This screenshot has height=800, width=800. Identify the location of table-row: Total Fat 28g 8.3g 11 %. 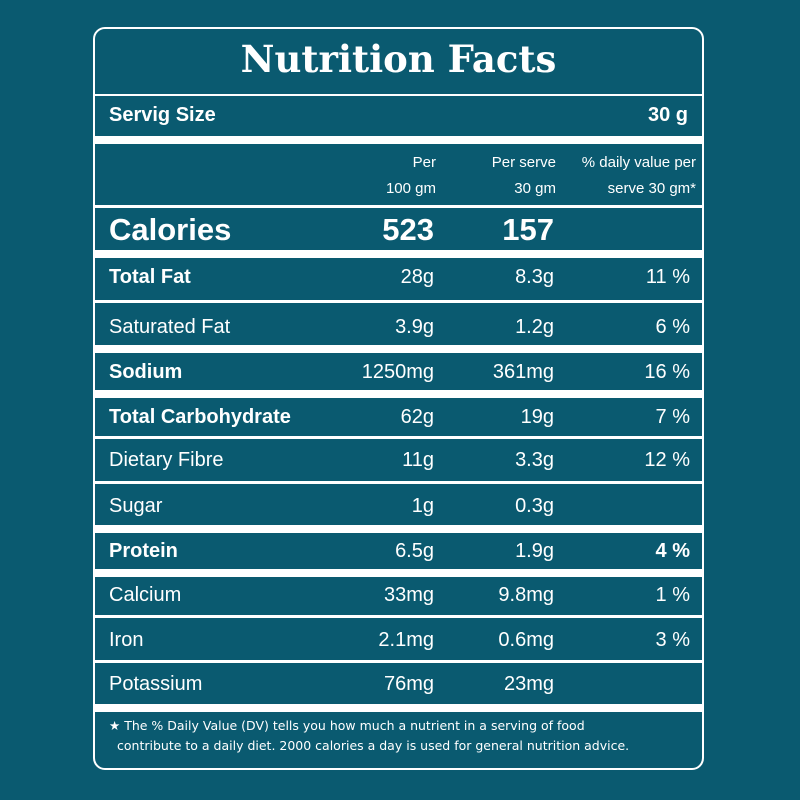
(399, 278).